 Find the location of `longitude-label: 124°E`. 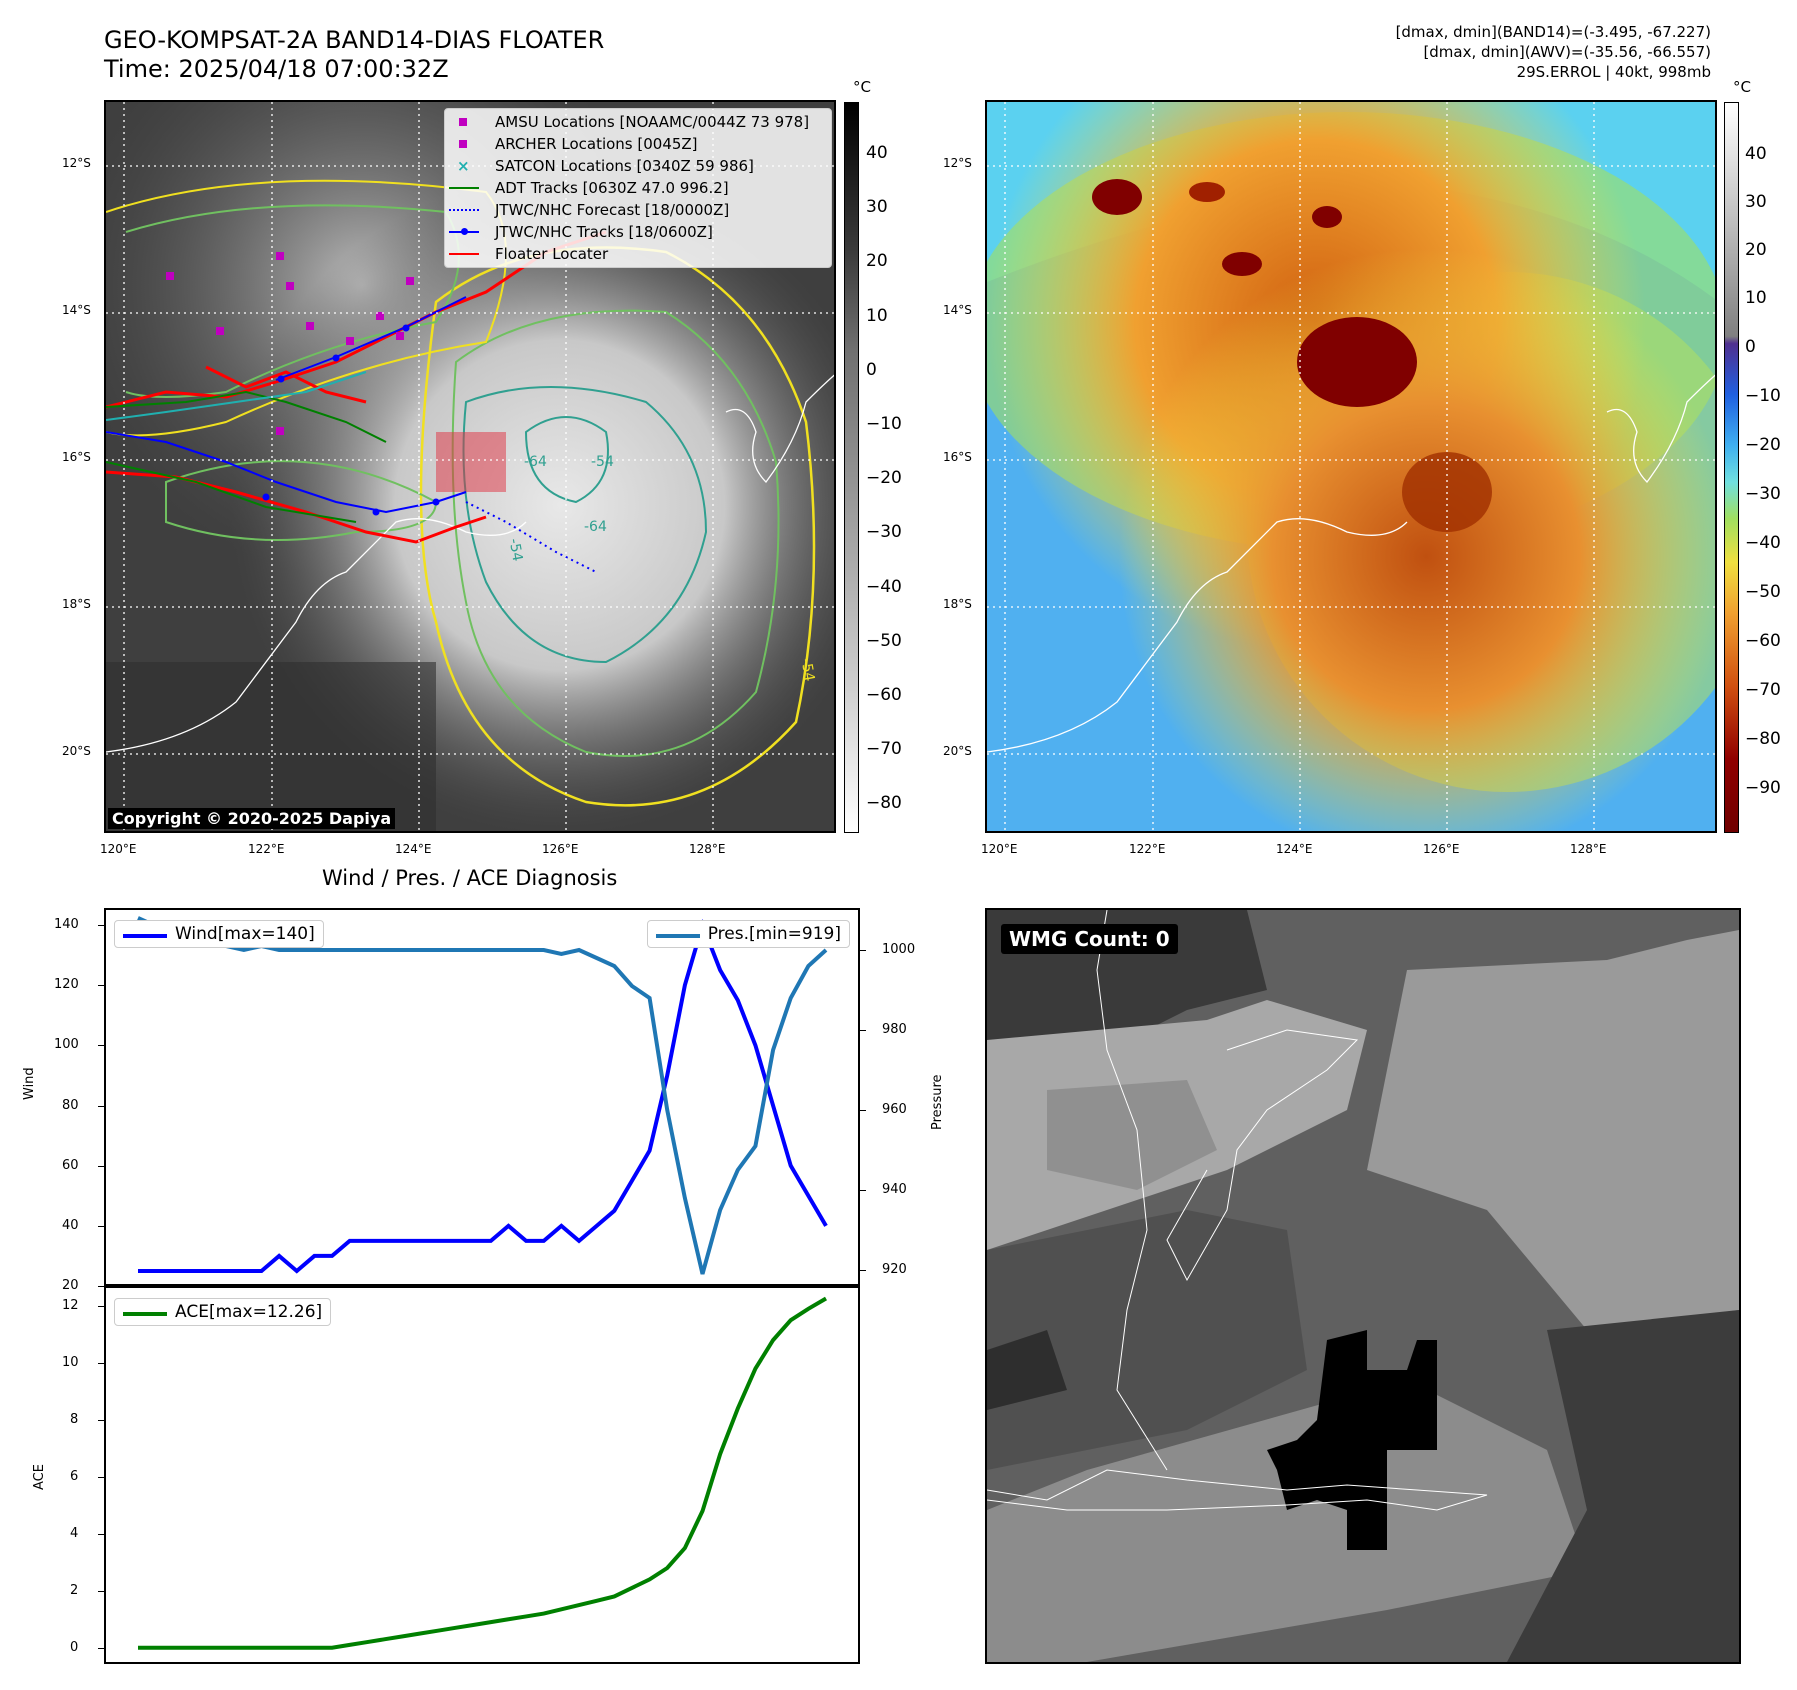

longitude-label: 124°E is located at coordinates (413, 849).